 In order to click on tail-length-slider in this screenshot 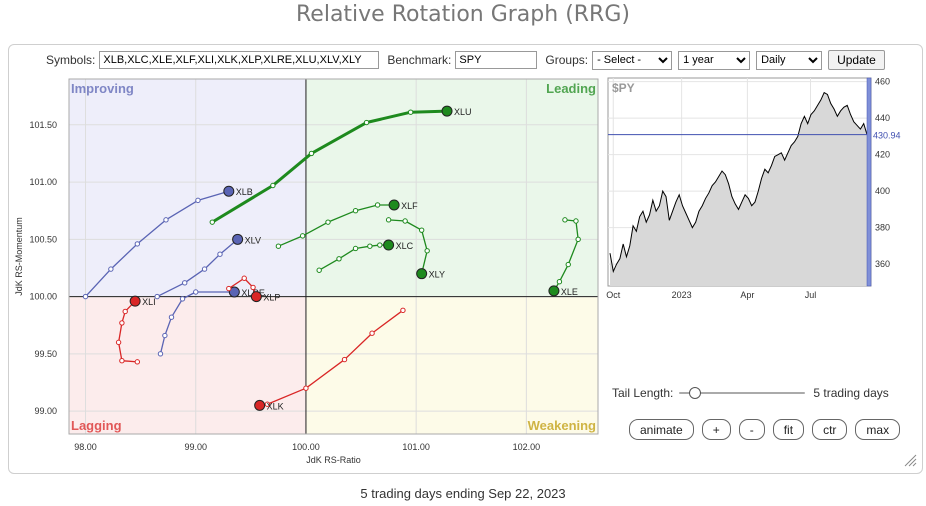, I will do `click(742, 393)`.